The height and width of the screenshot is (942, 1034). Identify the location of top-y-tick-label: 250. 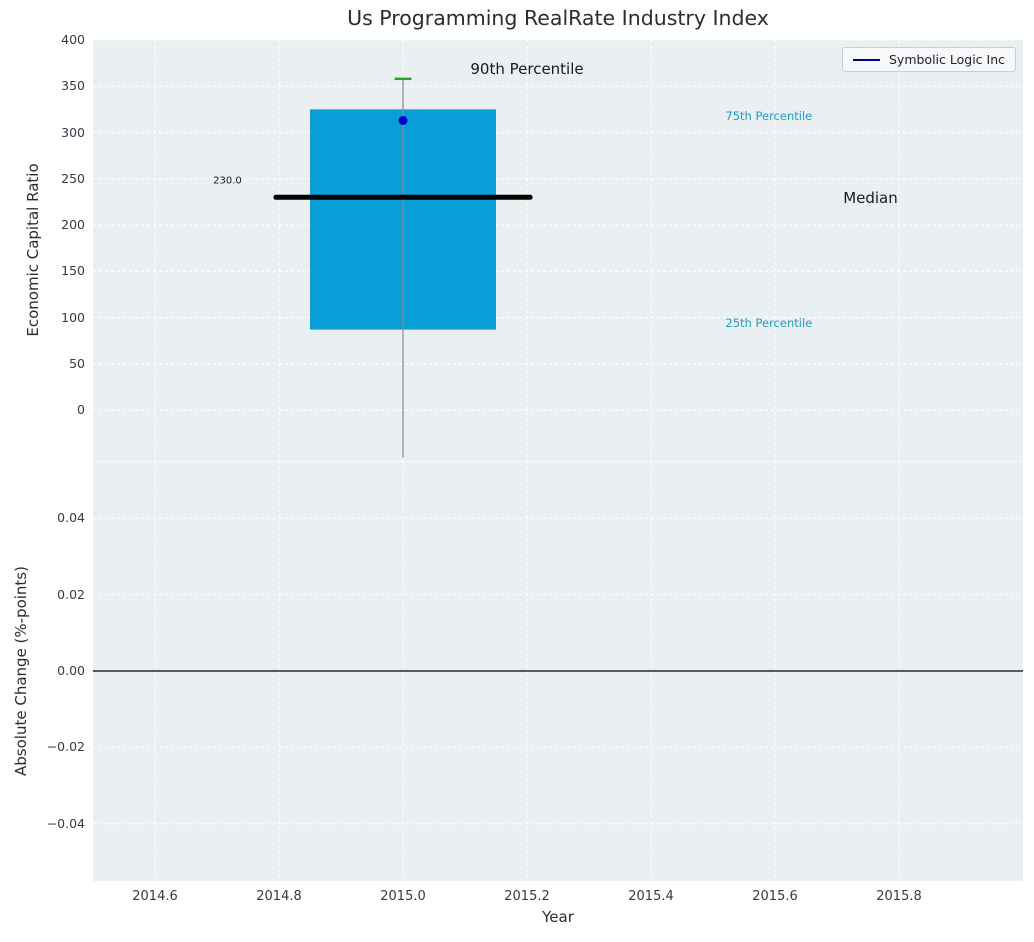
(73, 178).